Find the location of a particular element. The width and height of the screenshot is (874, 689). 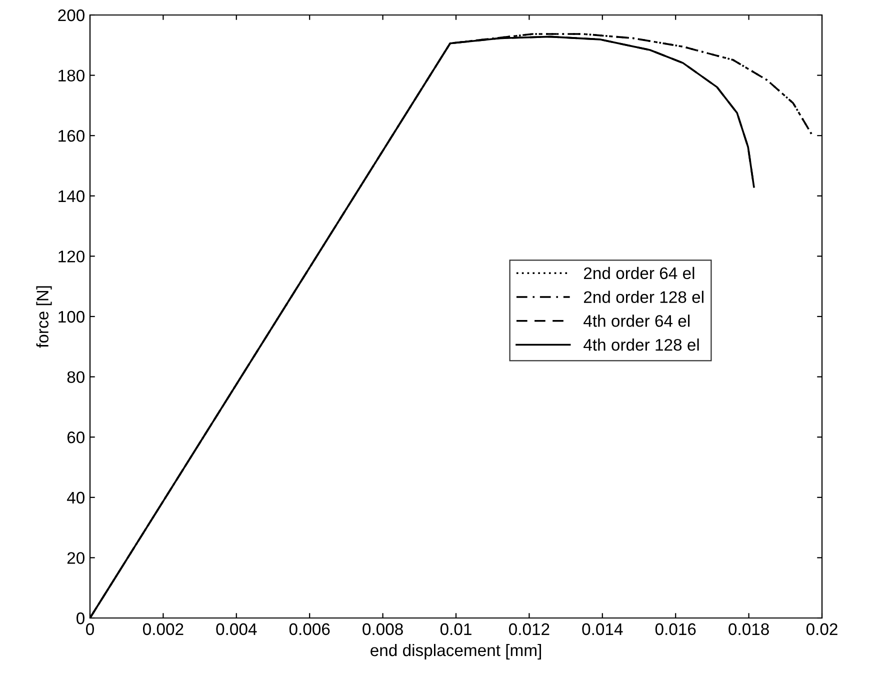

x-tick-label: 0.014 is located at coordinates (602, 629).